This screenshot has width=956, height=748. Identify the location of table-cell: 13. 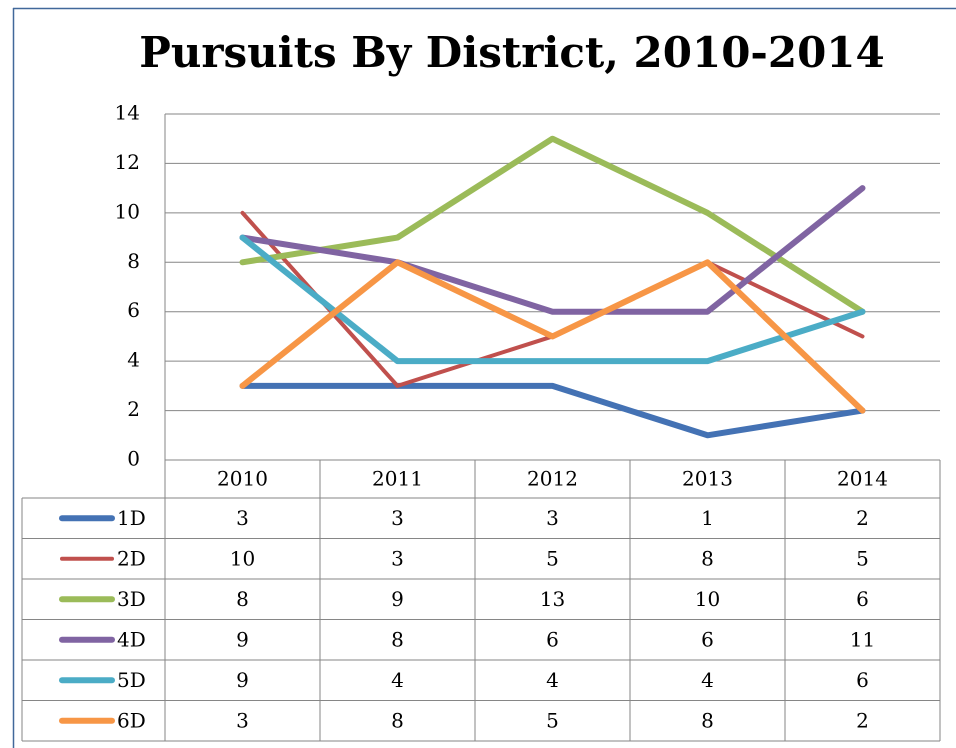
(552, 599).